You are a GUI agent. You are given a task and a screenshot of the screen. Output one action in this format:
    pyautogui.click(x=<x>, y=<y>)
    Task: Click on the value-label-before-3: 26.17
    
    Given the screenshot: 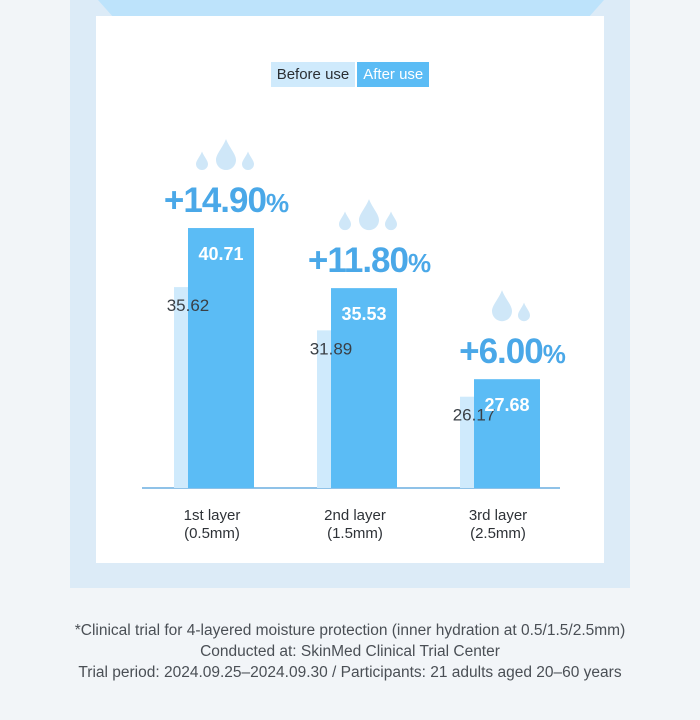 What is the action you would take?
    pyautogui.click(x=474, y=415)
    